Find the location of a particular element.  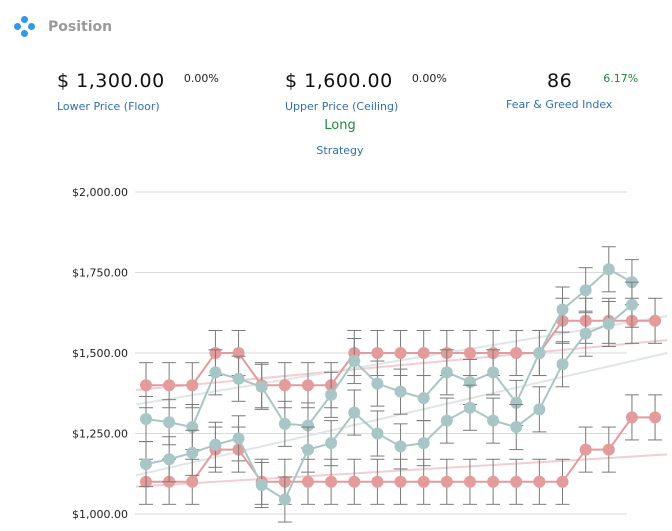

lower-price-stat: $ 1,300.00 0.00% Lower Price (Floor) is located at coordinates (138, 91).